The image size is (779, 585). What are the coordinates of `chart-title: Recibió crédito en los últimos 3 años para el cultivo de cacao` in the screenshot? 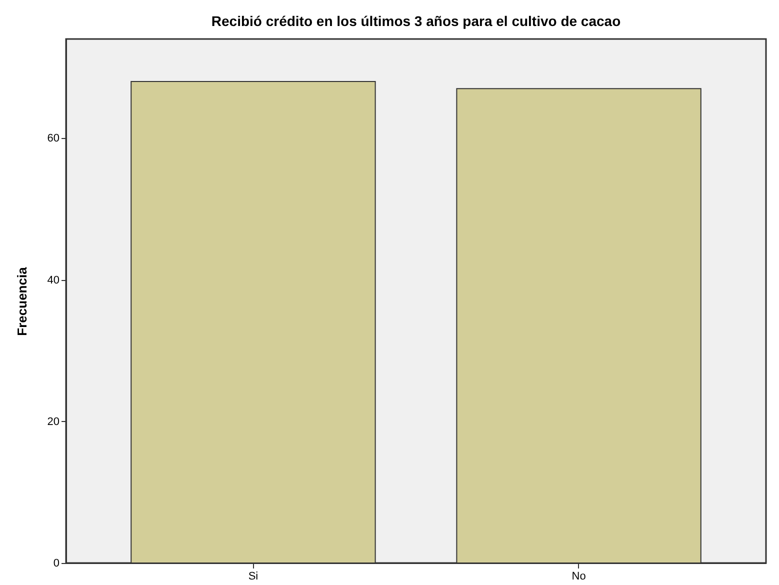 It's located at (416, 21).